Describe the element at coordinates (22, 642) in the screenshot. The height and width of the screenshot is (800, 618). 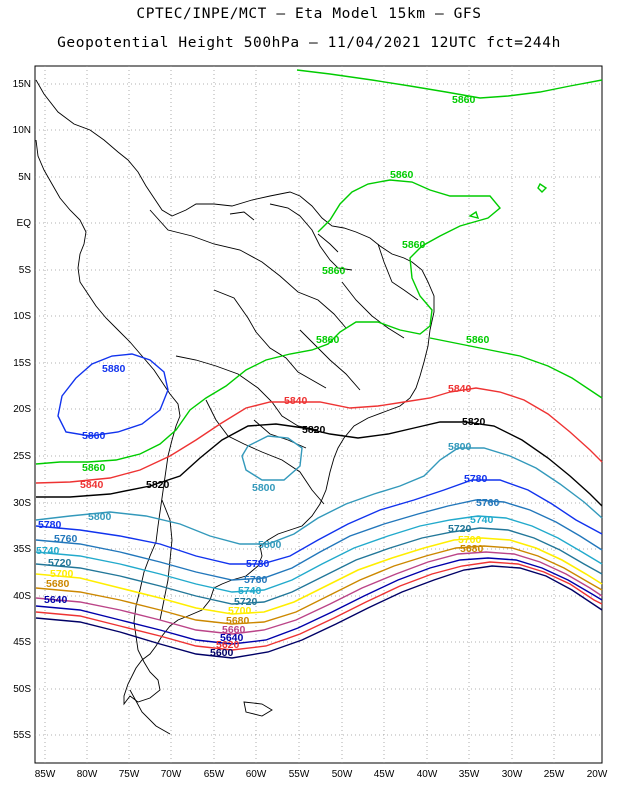
I see `lat-label: 45S` at that location.